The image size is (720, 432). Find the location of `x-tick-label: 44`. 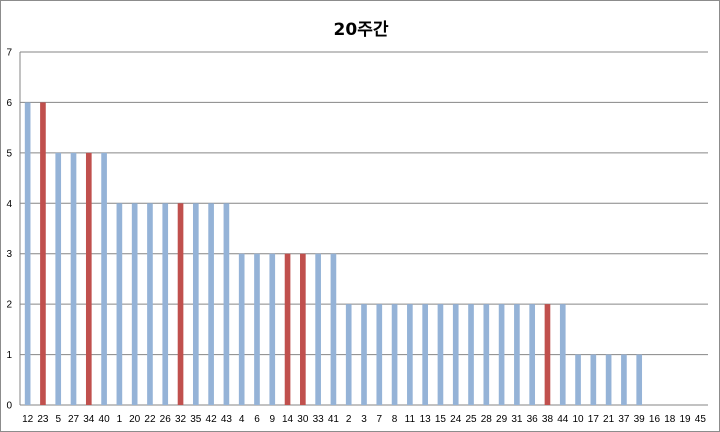

x-tick-label: 44 is located at coordinates (563, 419).